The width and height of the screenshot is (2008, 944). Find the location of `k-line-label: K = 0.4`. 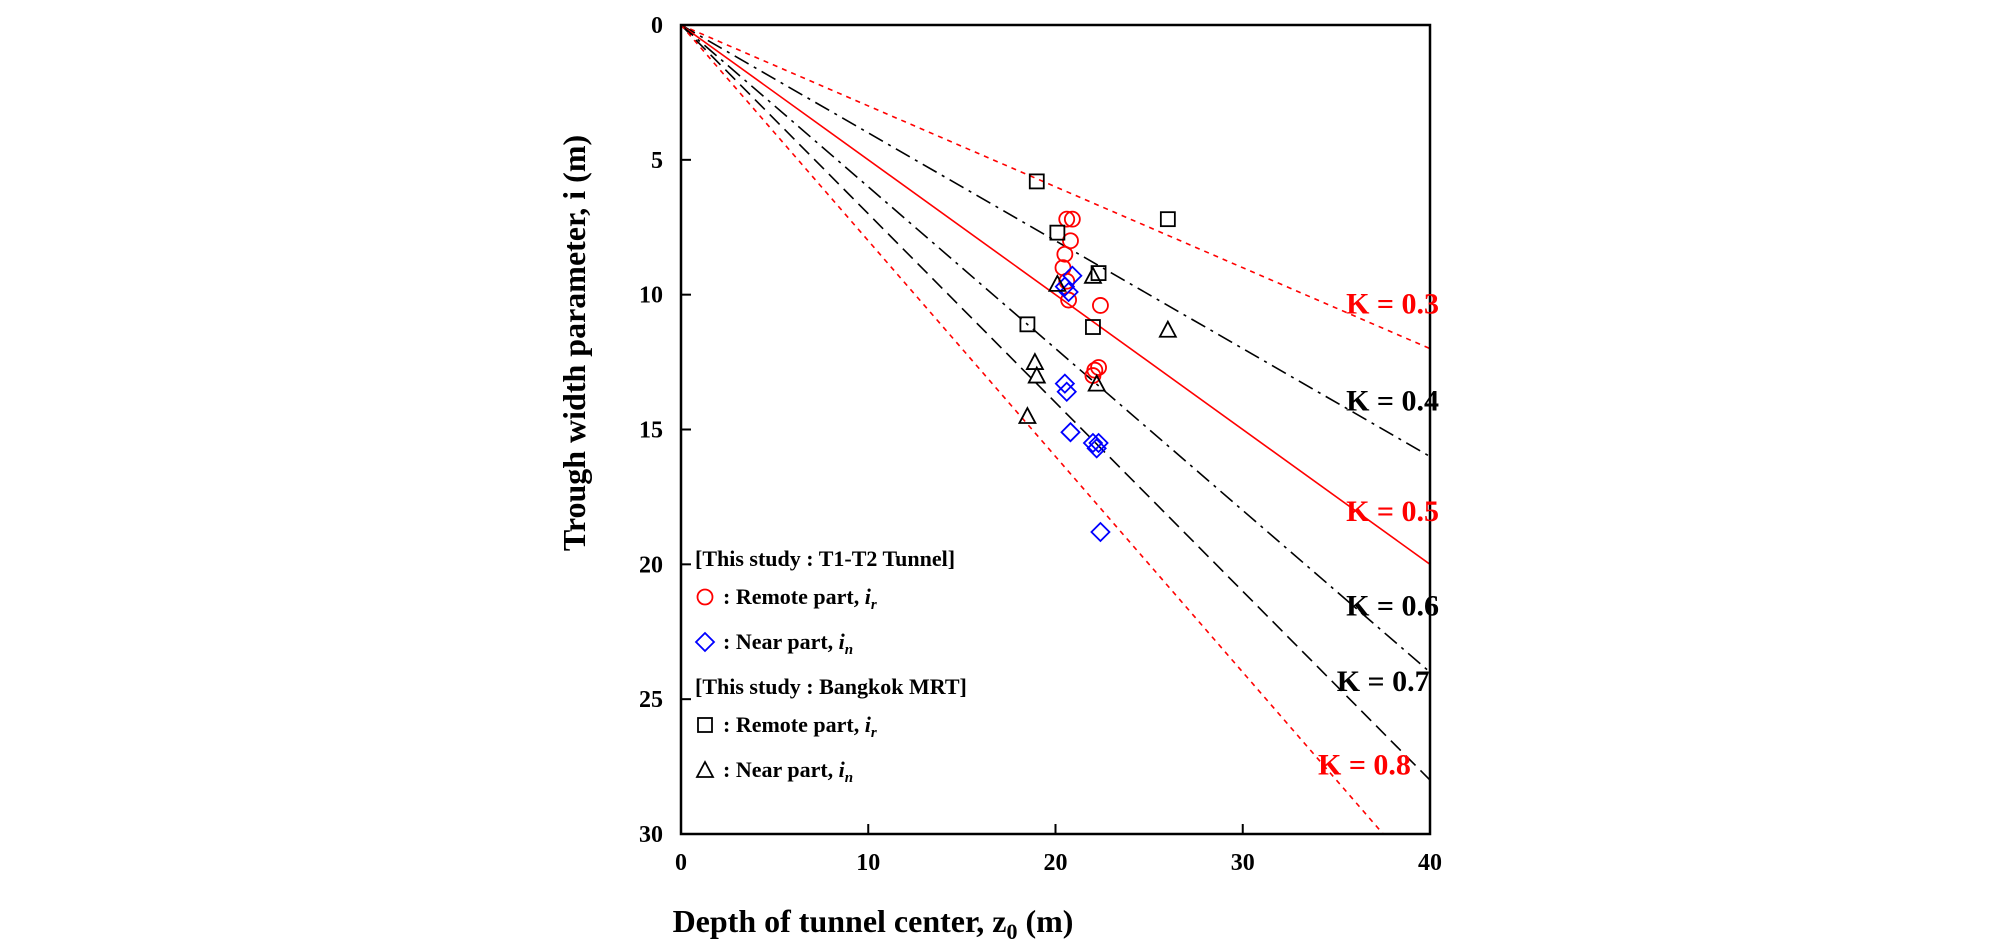

k-line-label: K = 0.4 is located at coordinates (1392, 401).